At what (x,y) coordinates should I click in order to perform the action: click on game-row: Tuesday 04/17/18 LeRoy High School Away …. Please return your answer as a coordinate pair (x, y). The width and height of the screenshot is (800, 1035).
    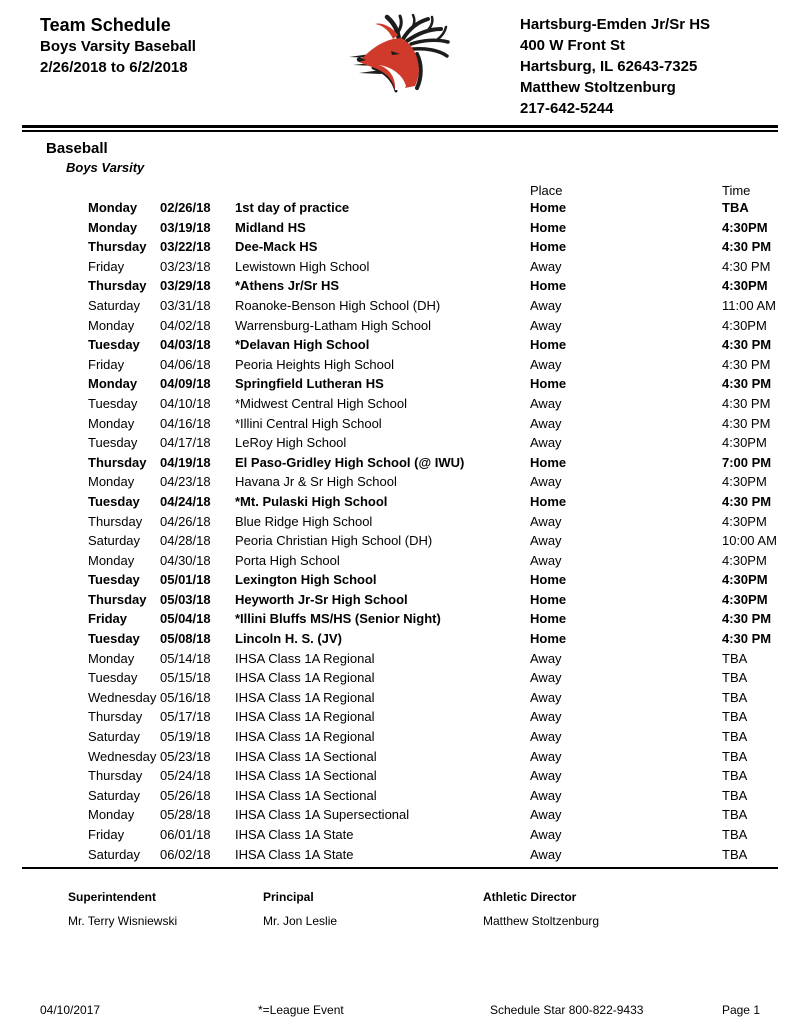
    Looking at the image, I should click on (427, 443).